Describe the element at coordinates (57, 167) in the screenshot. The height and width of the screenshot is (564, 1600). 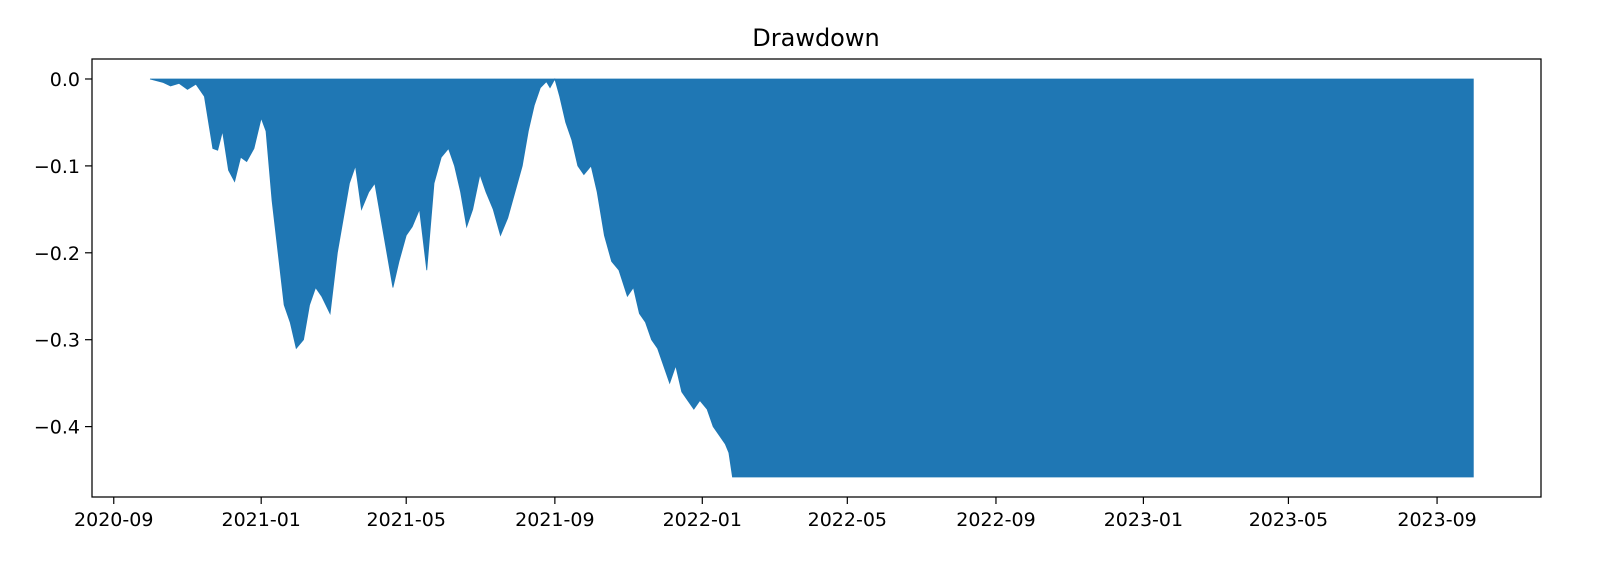
I see `y-tick-label: −0.1` at that location.